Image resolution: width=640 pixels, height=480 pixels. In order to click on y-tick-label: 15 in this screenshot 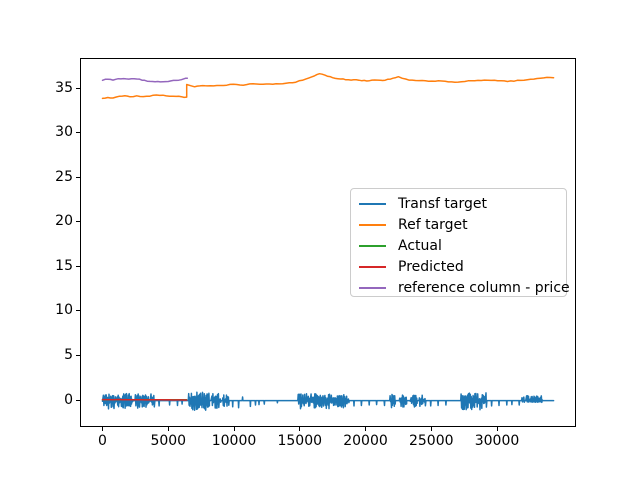, I will do `click(64, 265)`.